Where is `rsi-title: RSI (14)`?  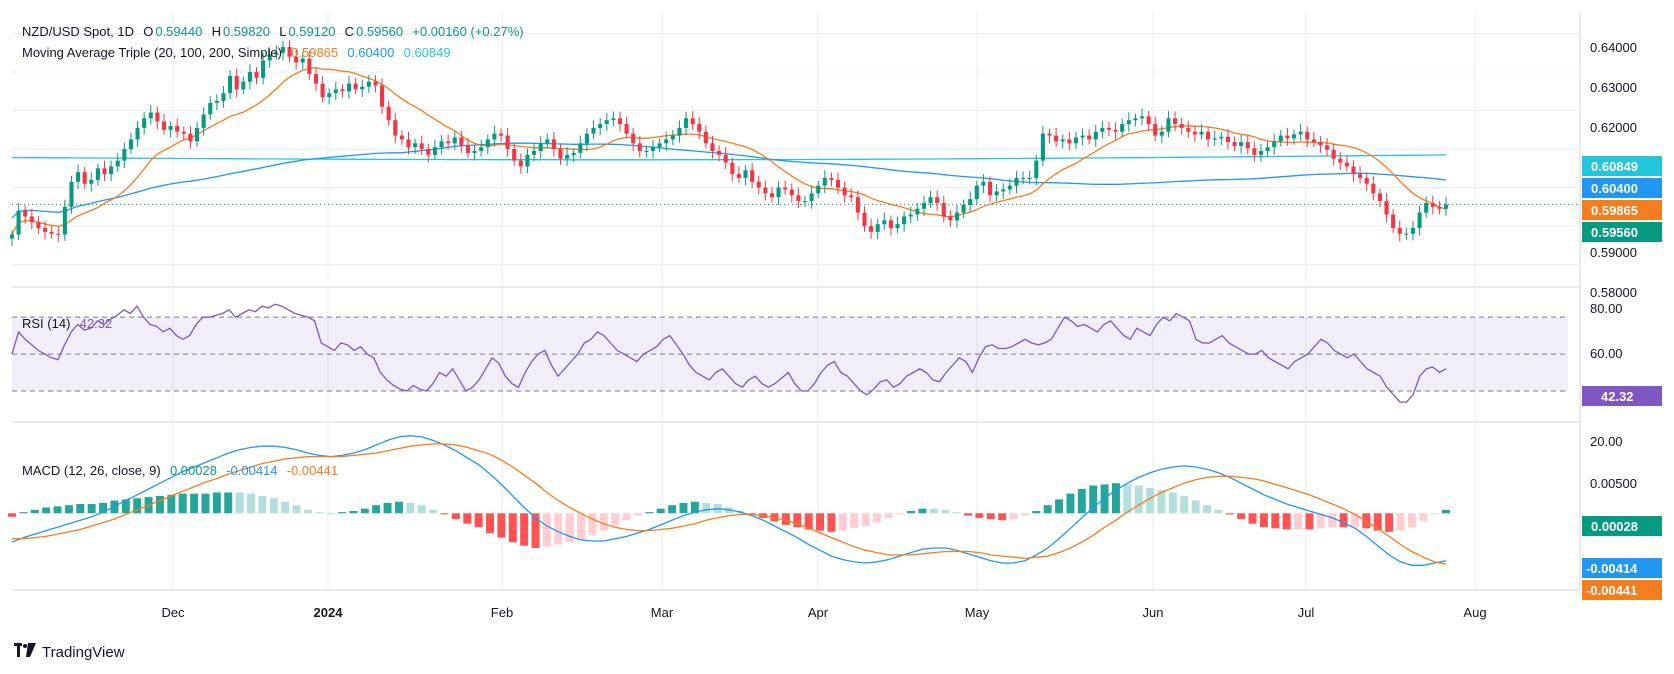
rsi-title: RSI (14) is located at coordinates (46, 323).